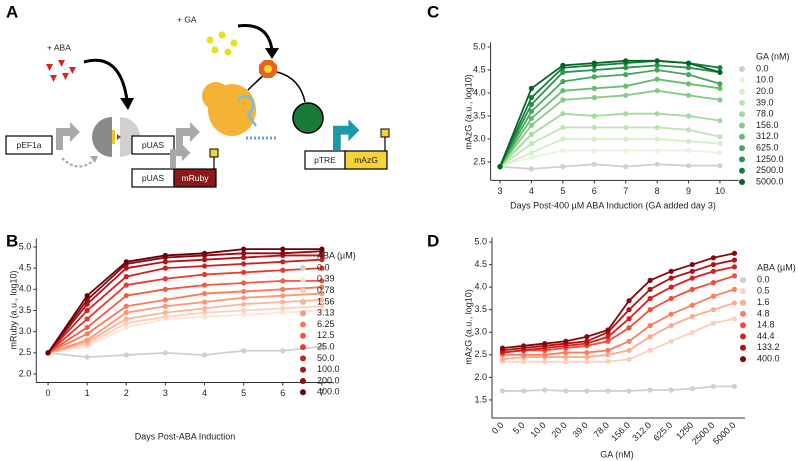 The image size is (798, 461). I want to click on x-tick-label: 7, so click(321, 393).